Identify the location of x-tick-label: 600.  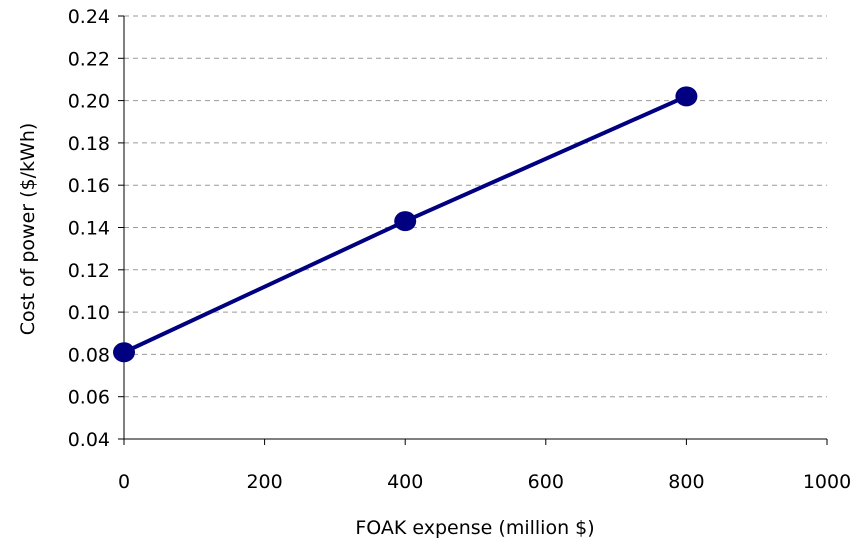
(546, 482).